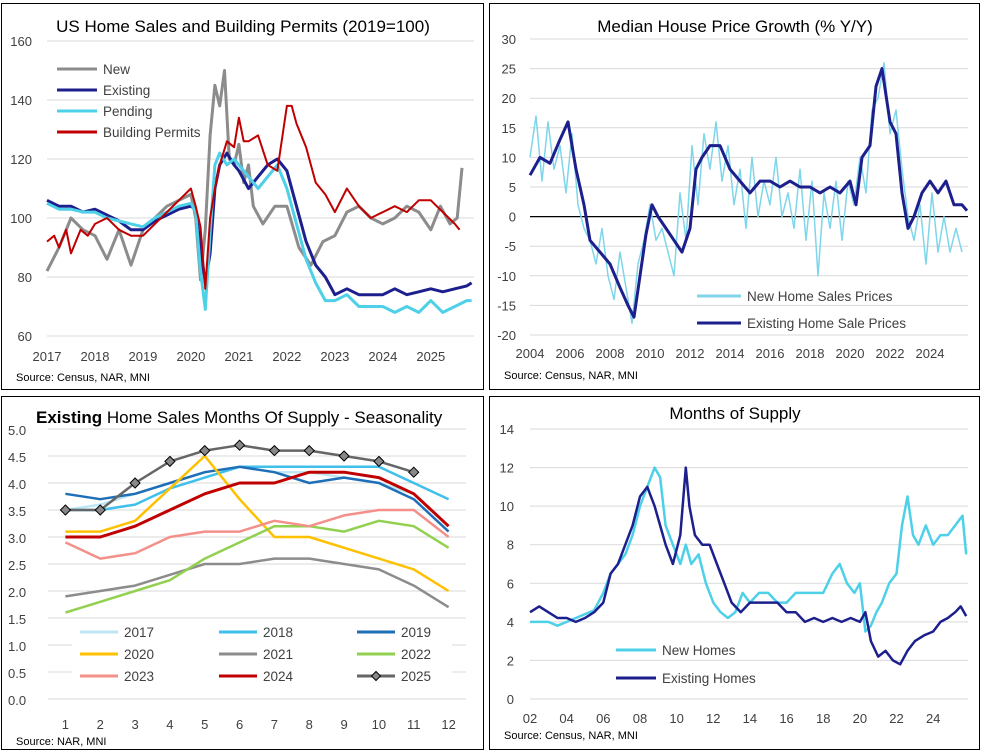 The width and height of the screenshot is (983, 753). What do you see at coordinates (735, 26) in the screenshot?
I see `chart-title: Median House Price Growth (% Y/Y)` at bounding box center [735, 26].